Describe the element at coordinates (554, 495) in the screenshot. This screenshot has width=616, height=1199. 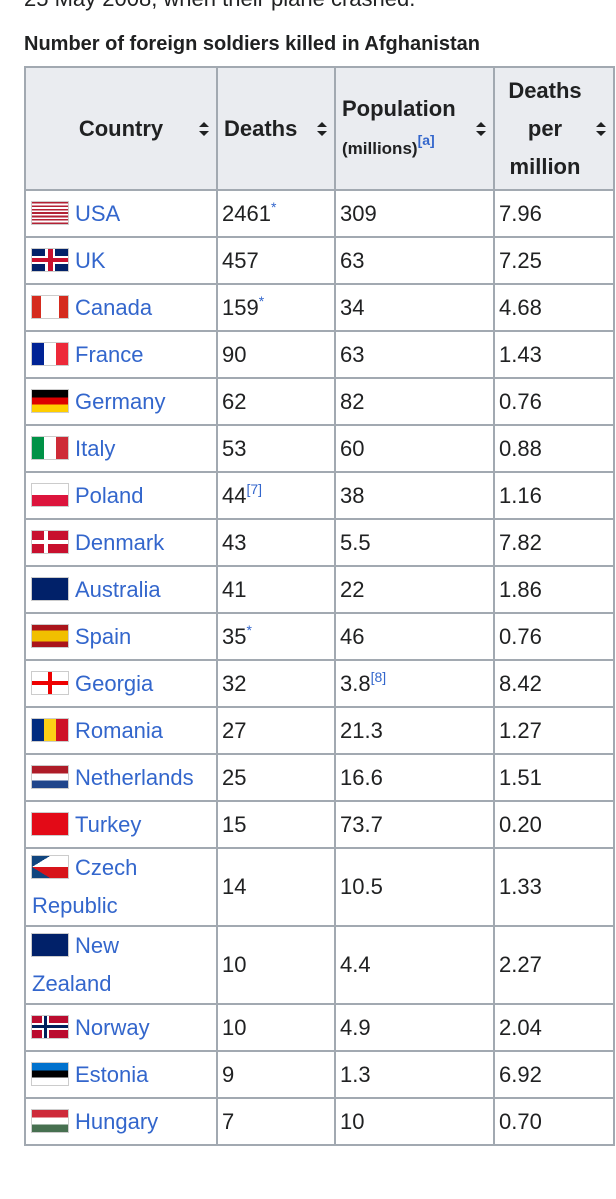
I see `per-million-cell: 1.16` at that location.